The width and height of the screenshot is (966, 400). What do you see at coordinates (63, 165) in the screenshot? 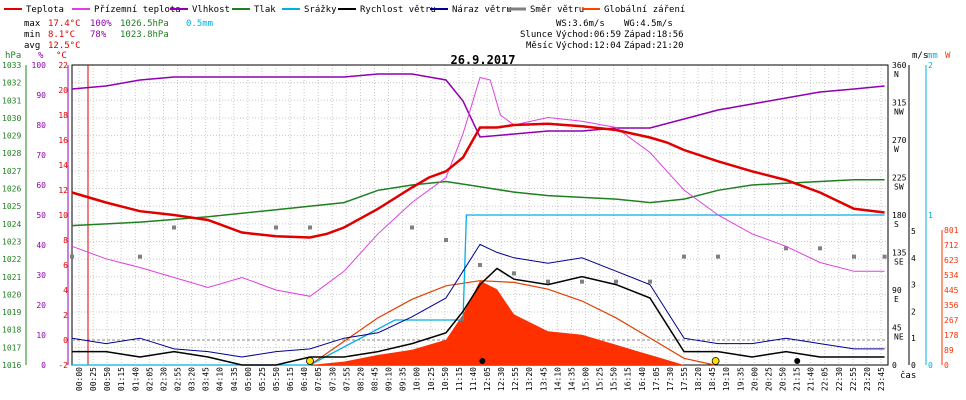
I see `temp-tick-label: 14` at bounding box center [63, 165].